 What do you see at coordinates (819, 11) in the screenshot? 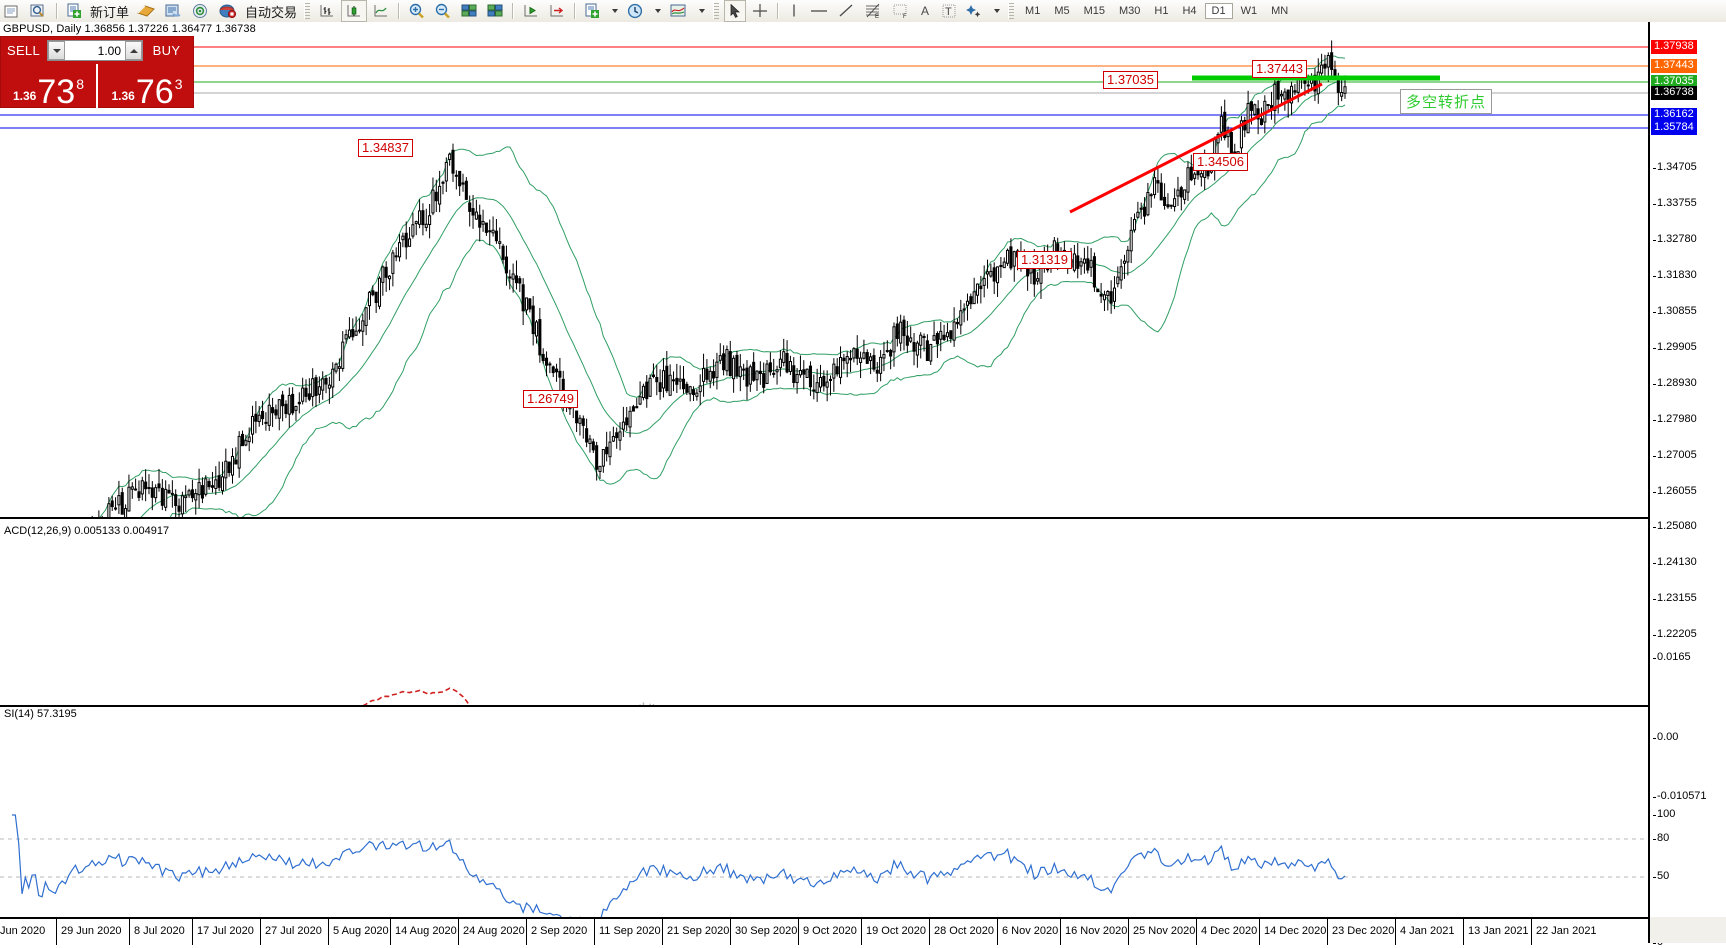
I see `horizontal-line-icon` at bounding box center [819, 11].